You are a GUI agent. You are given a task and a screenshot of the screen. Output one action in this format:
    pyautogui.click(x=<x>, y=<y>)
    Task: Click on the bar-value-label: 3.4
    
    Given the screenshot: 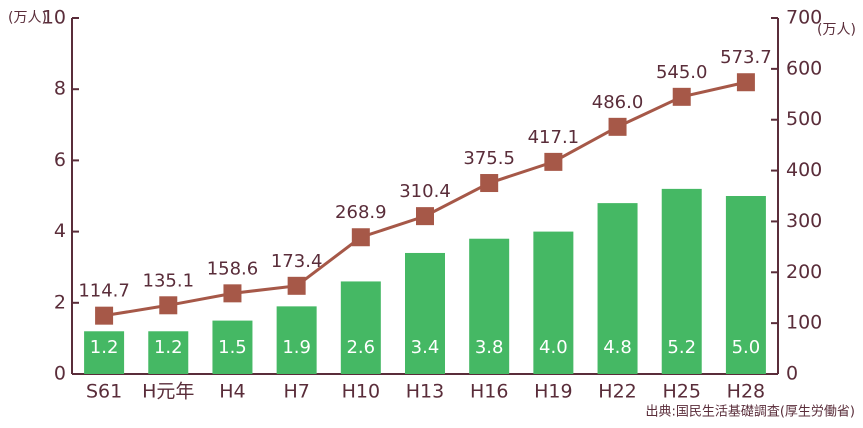 What is the action you would take?
    pyautogui.click(x=425, y=347)
    